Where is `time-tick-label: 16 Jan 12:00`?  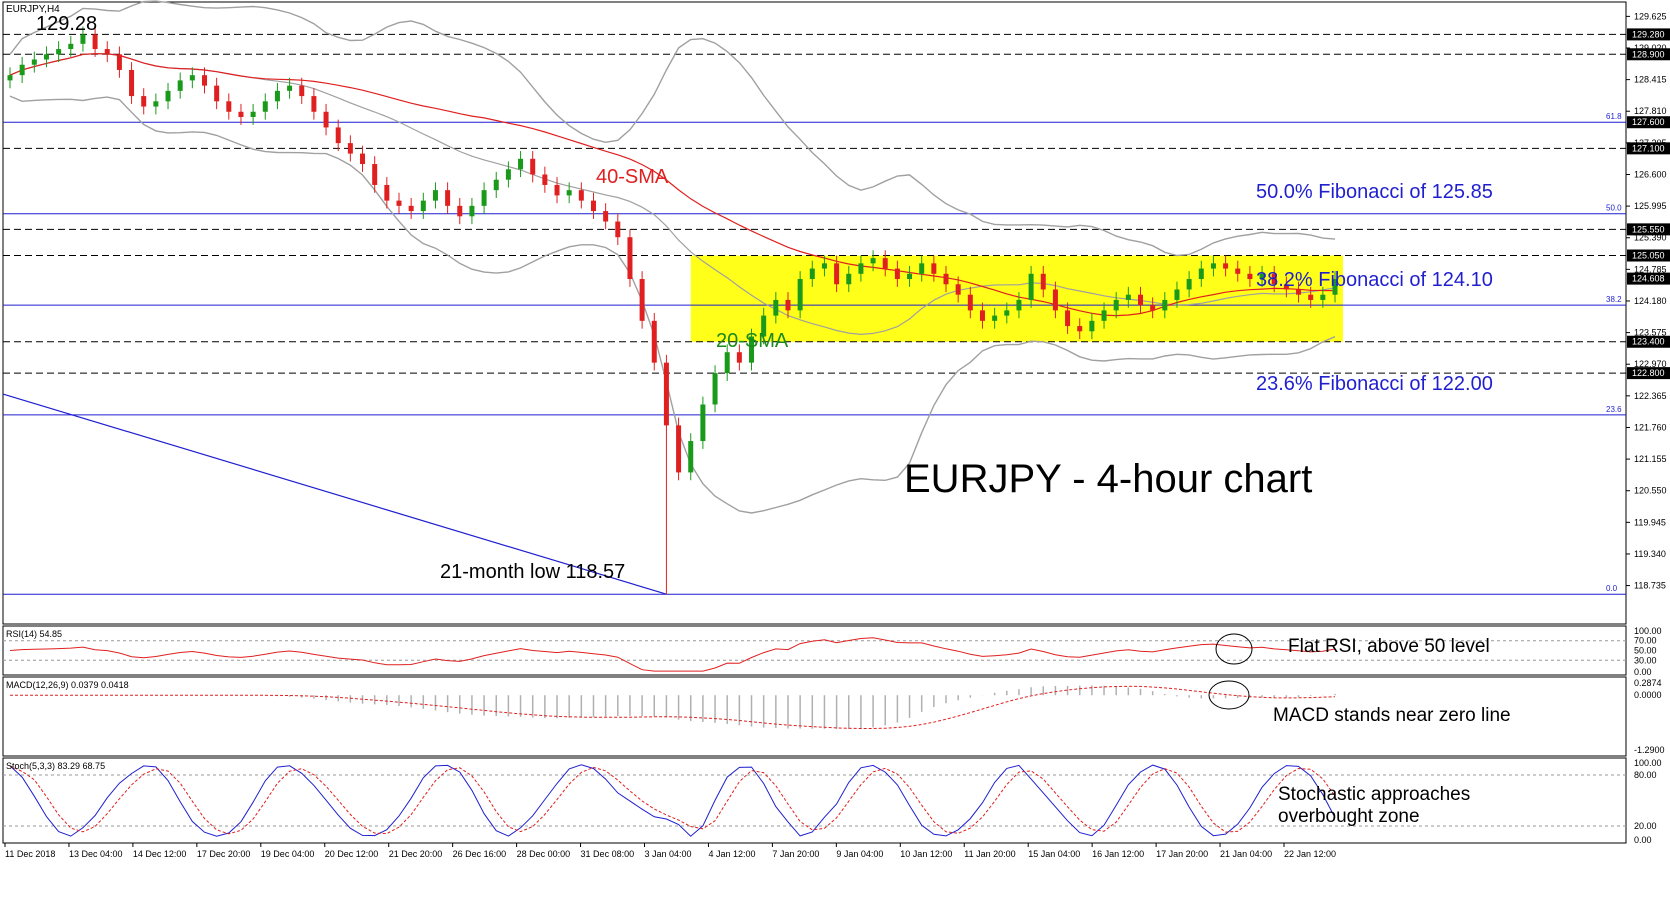
time-tick-label: 16 Jan 12:00 is located at coordinates (1118, 854).